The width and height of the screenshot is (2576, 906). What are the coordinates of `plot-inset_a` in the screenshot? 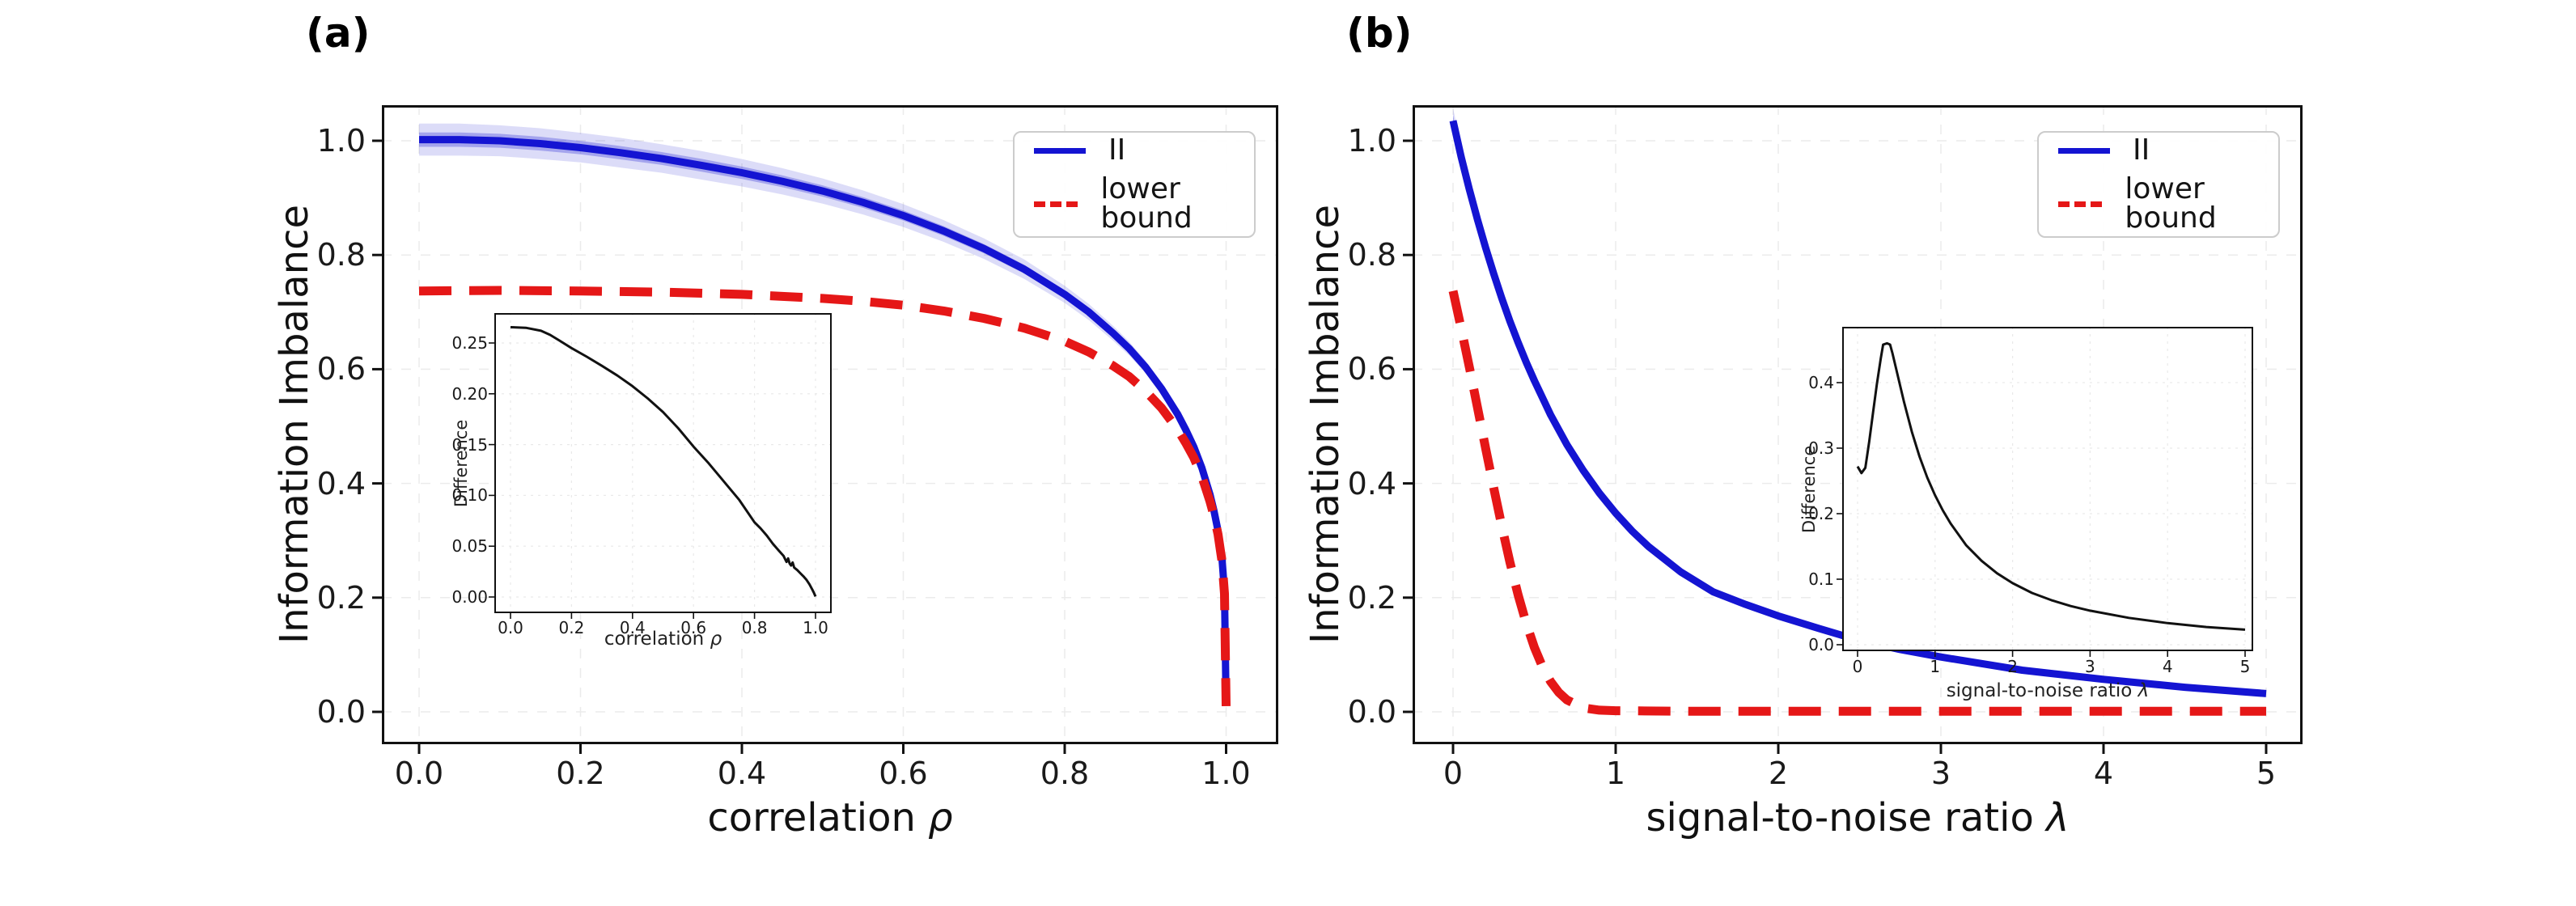 It's located at (660, 466).